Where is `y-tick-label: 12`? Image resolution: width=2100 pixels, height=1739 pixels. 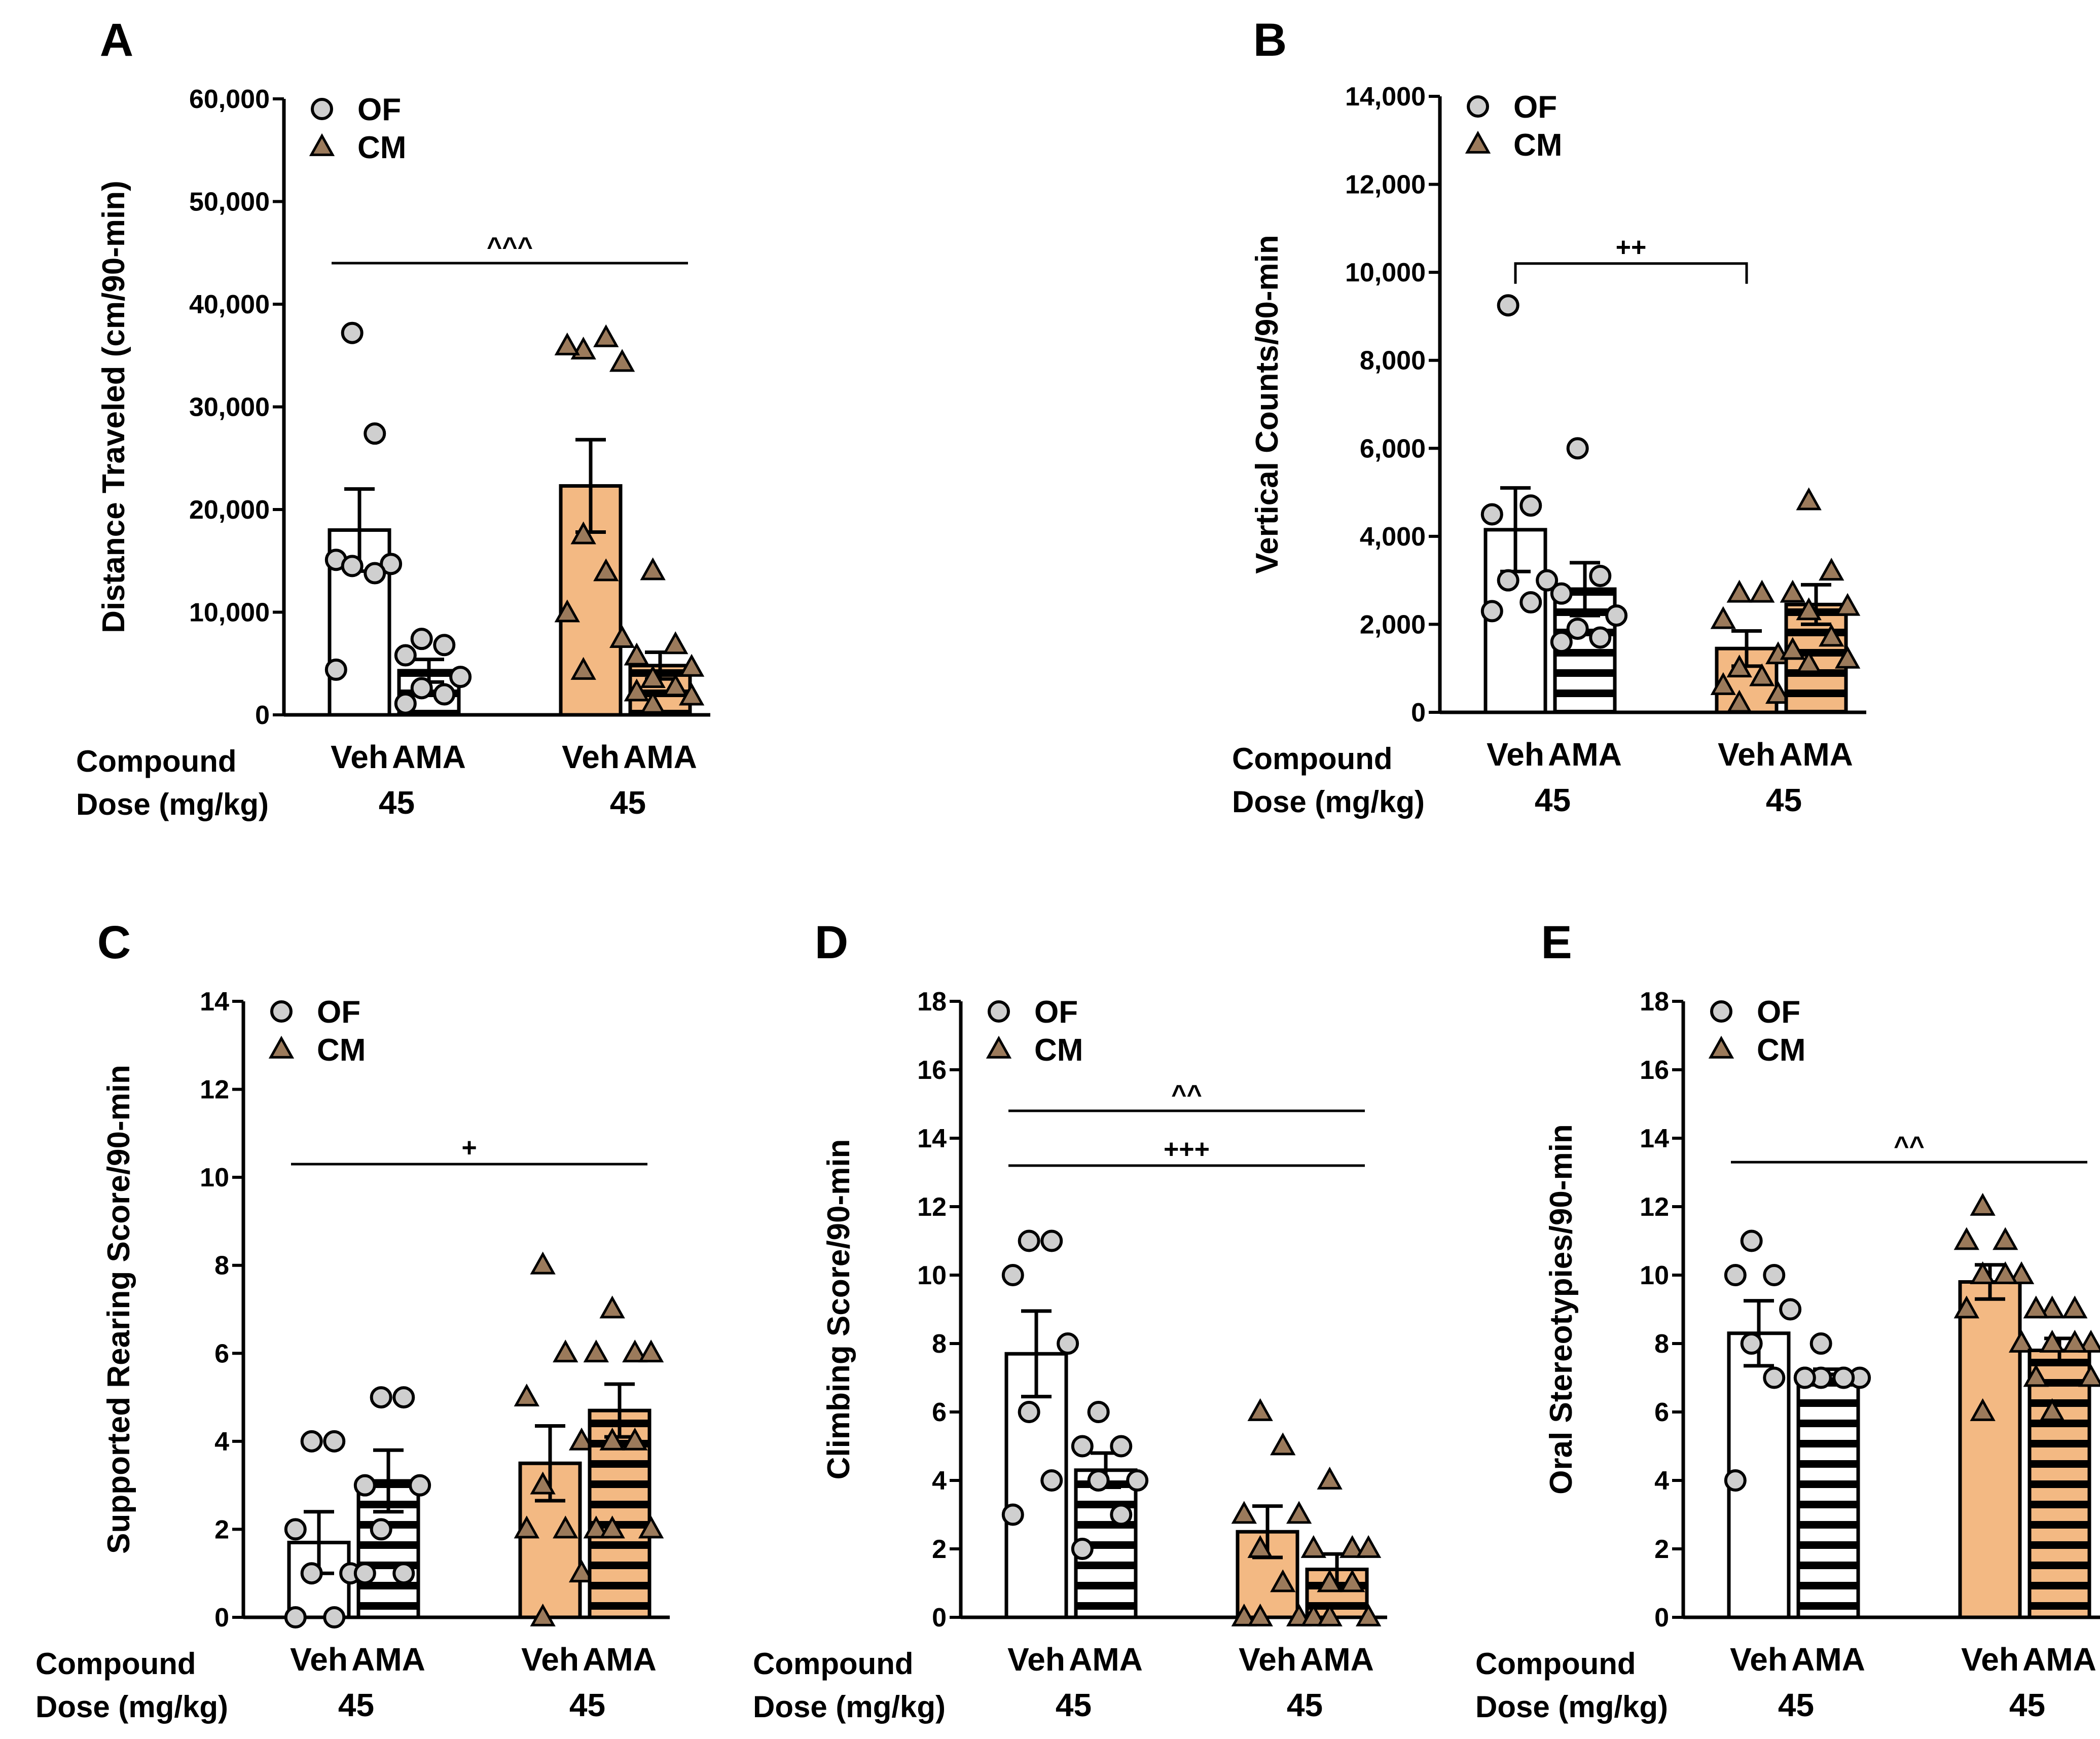
y-tick-label: 12 is located at coordinates (932, 1207).